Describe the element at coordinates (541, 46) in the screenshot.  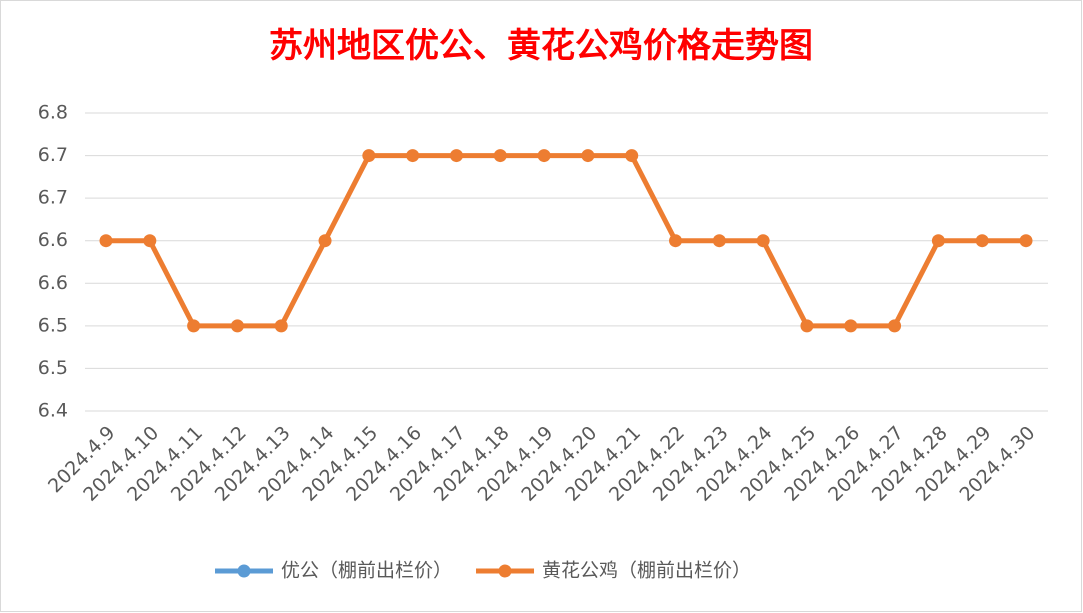
I see `chart-title: 苏州地区优公、黄花公鸡价格走势图` at that location.